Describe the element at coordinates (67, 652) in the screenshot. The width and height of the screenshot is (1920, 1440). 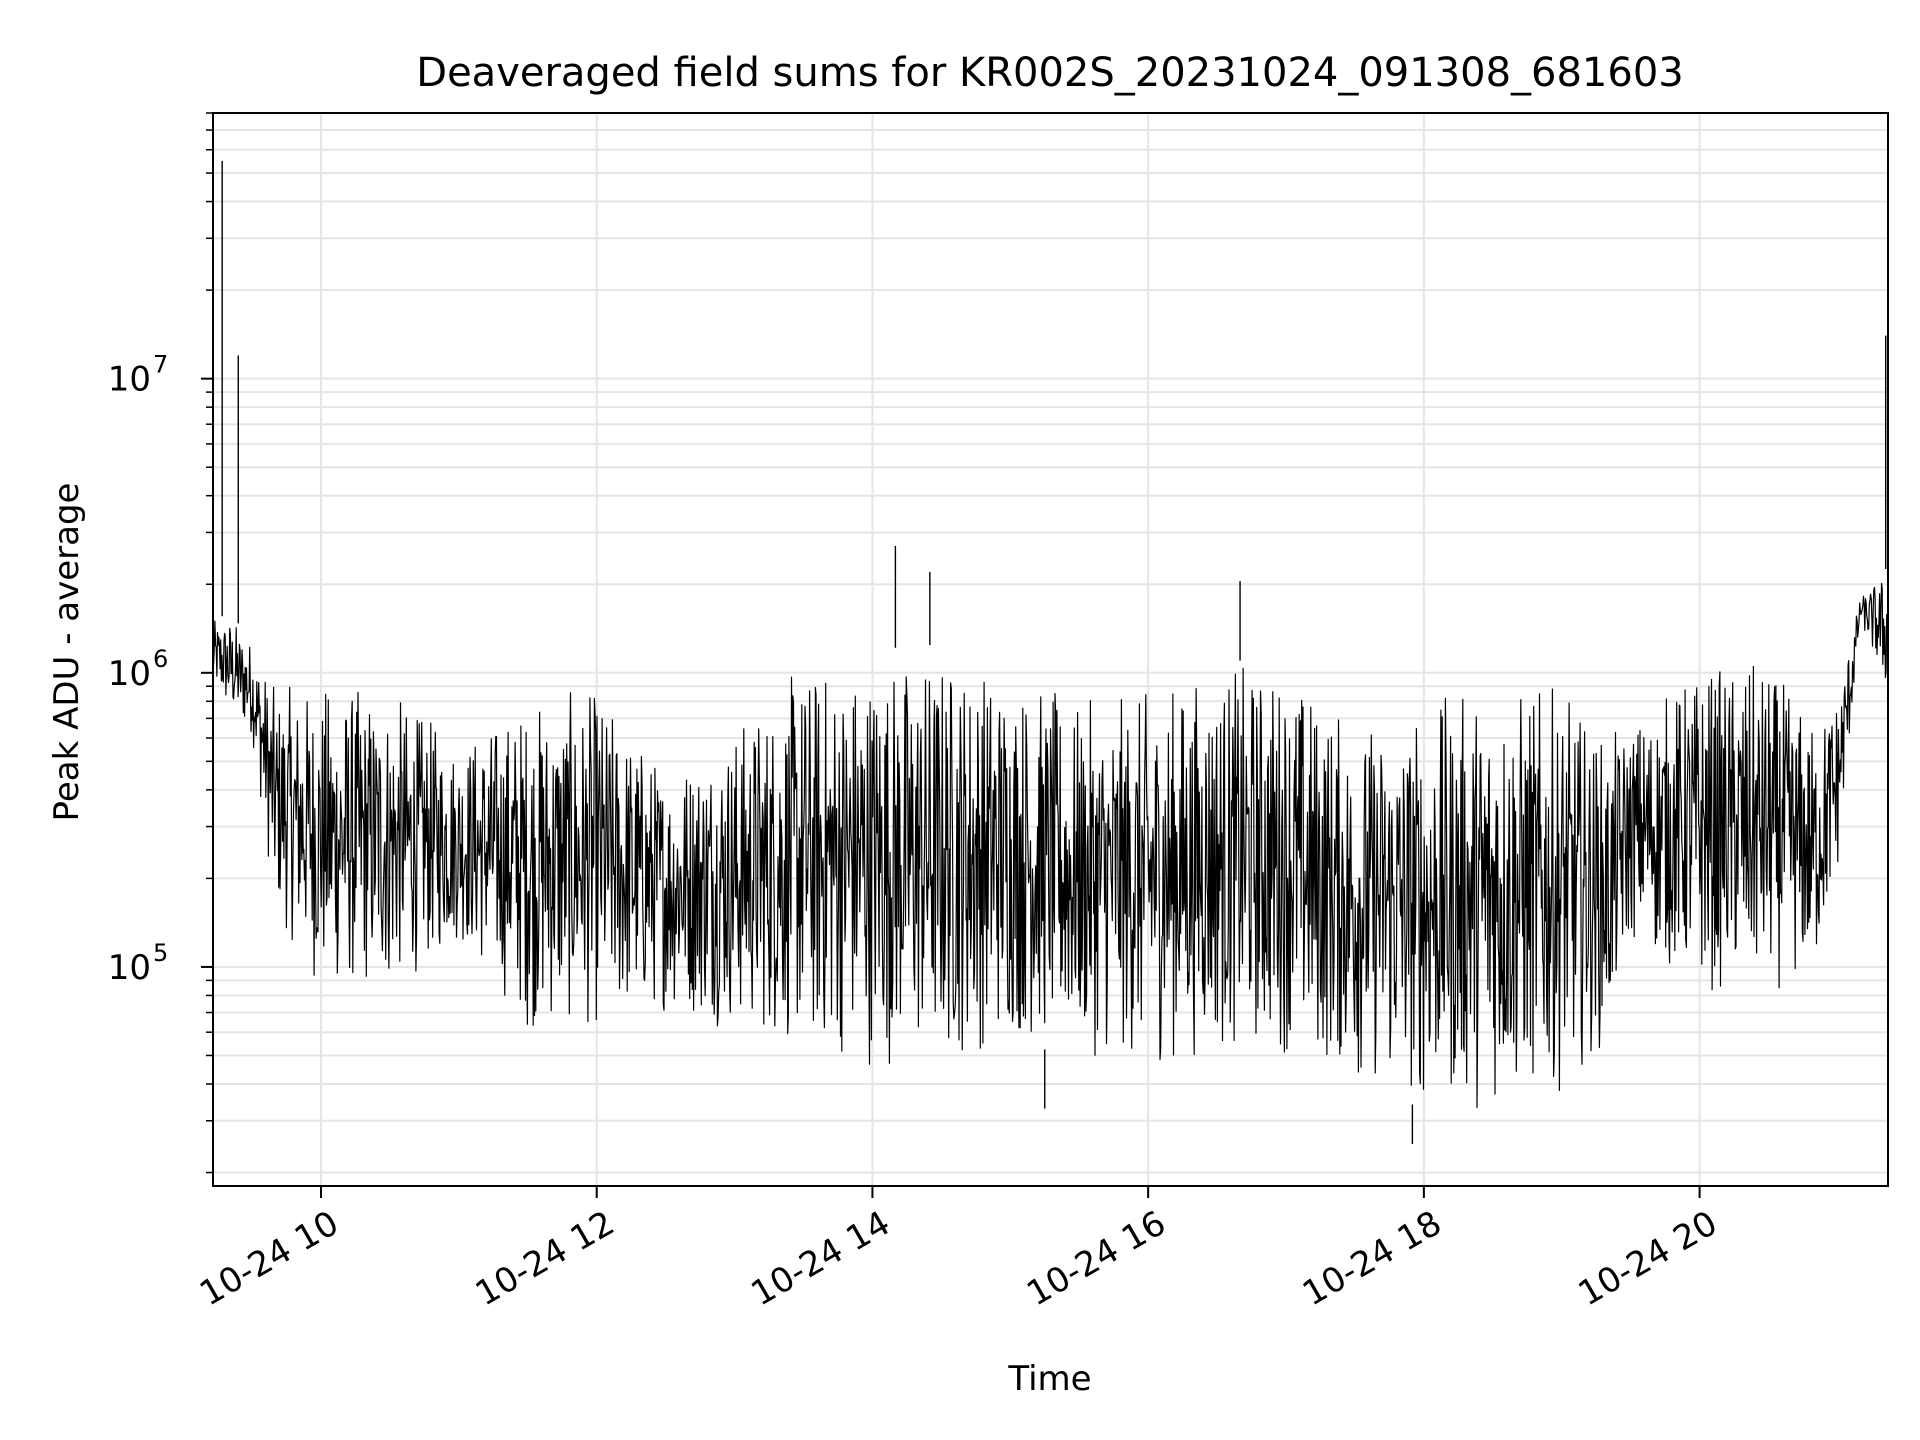
I see `y-axis-label: Peak ADU - average` at that location.